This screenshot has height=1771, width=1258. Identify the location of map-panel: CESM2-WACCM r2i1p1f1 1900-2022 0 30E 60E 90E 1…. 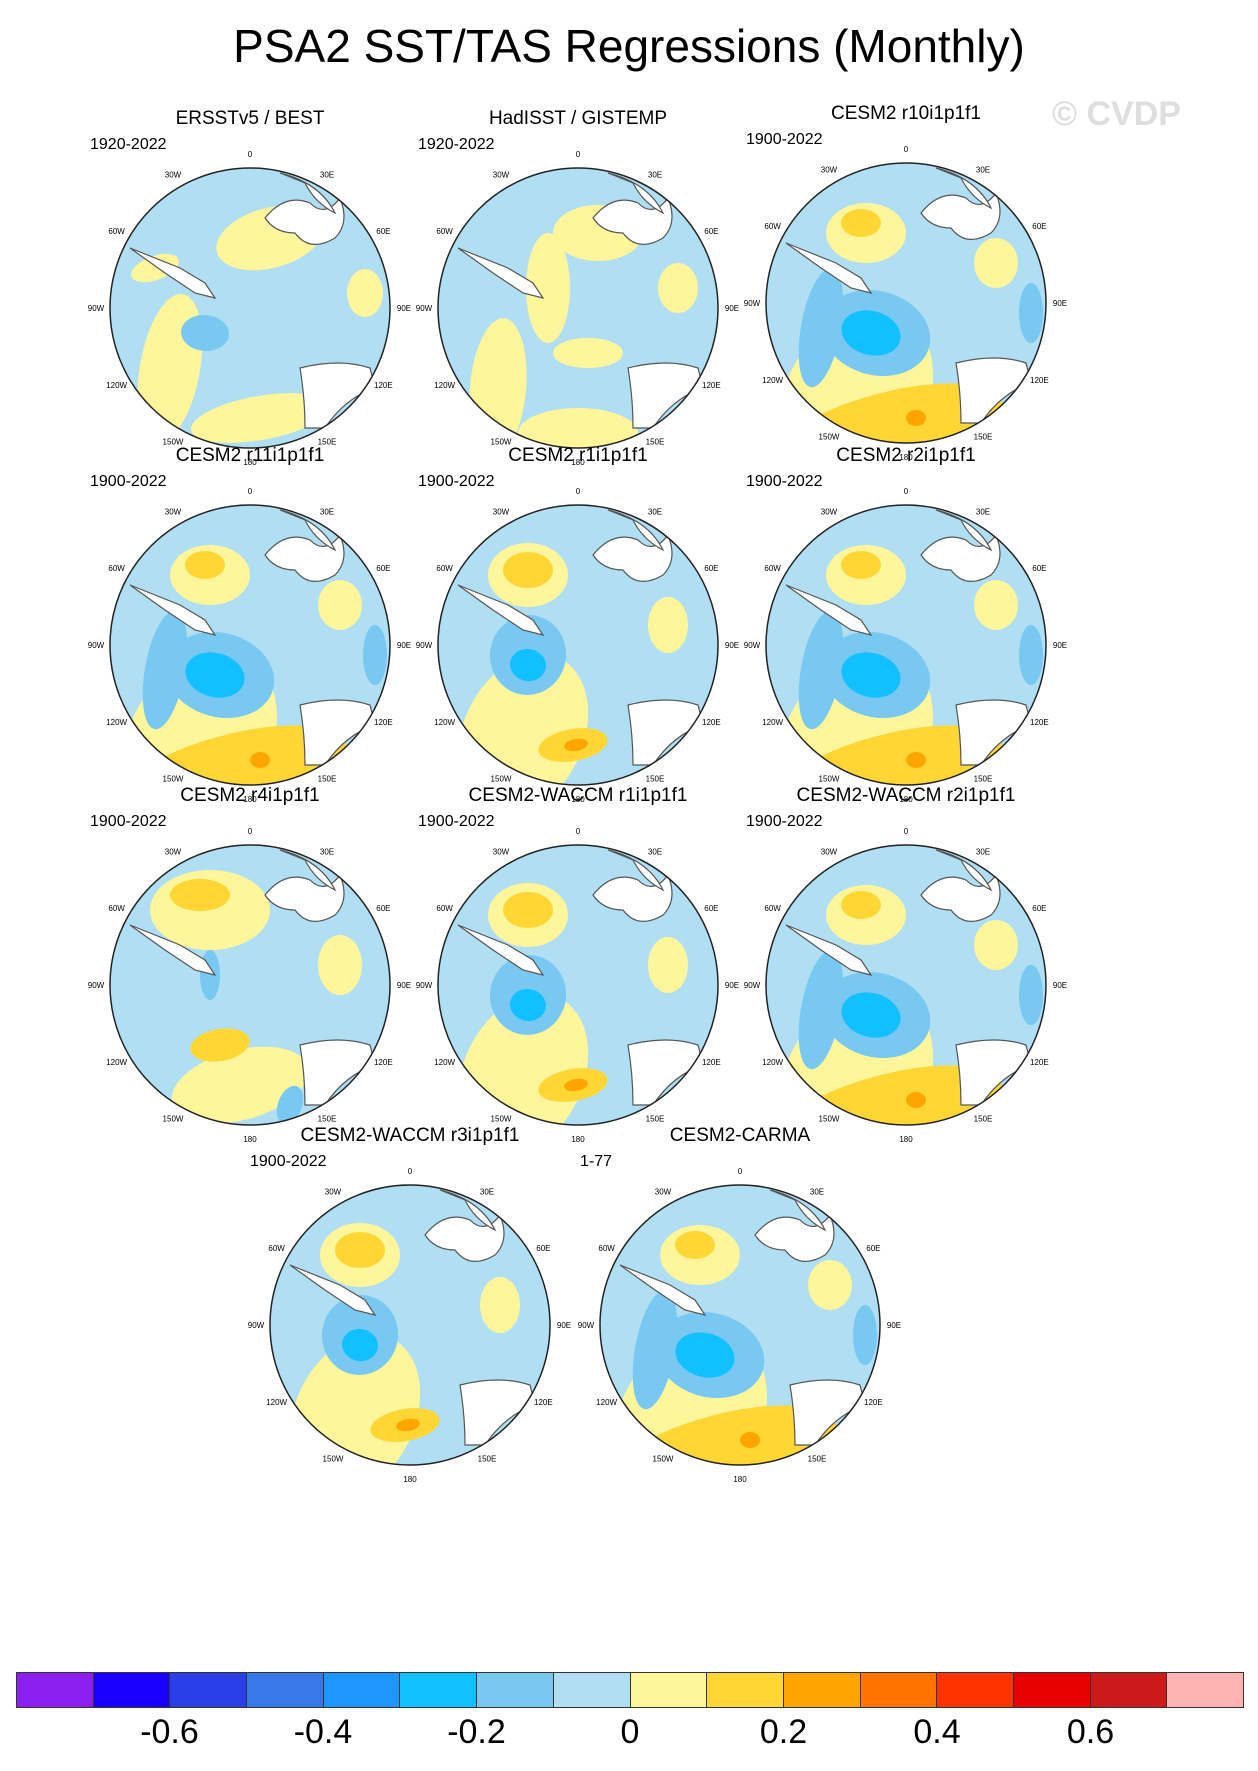
(906, 970).